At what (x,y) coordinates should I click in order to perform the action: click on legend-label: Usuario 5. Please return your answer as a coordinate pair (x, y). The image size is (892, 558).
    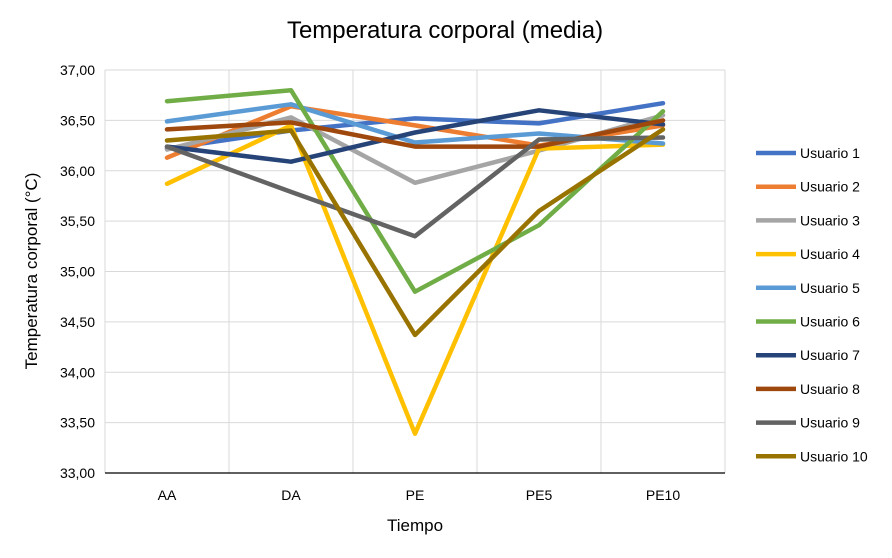
    Looking at the image, I should click on (830, 288).